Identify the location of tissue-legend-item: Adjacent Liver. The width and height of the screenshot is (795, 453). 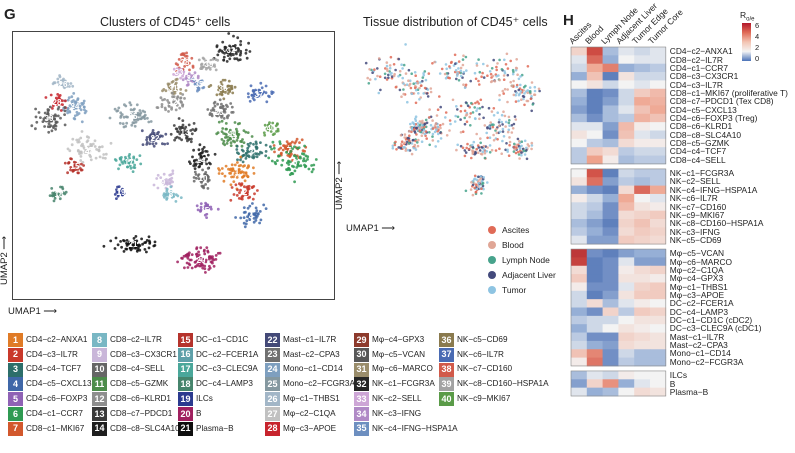
(522, 275).